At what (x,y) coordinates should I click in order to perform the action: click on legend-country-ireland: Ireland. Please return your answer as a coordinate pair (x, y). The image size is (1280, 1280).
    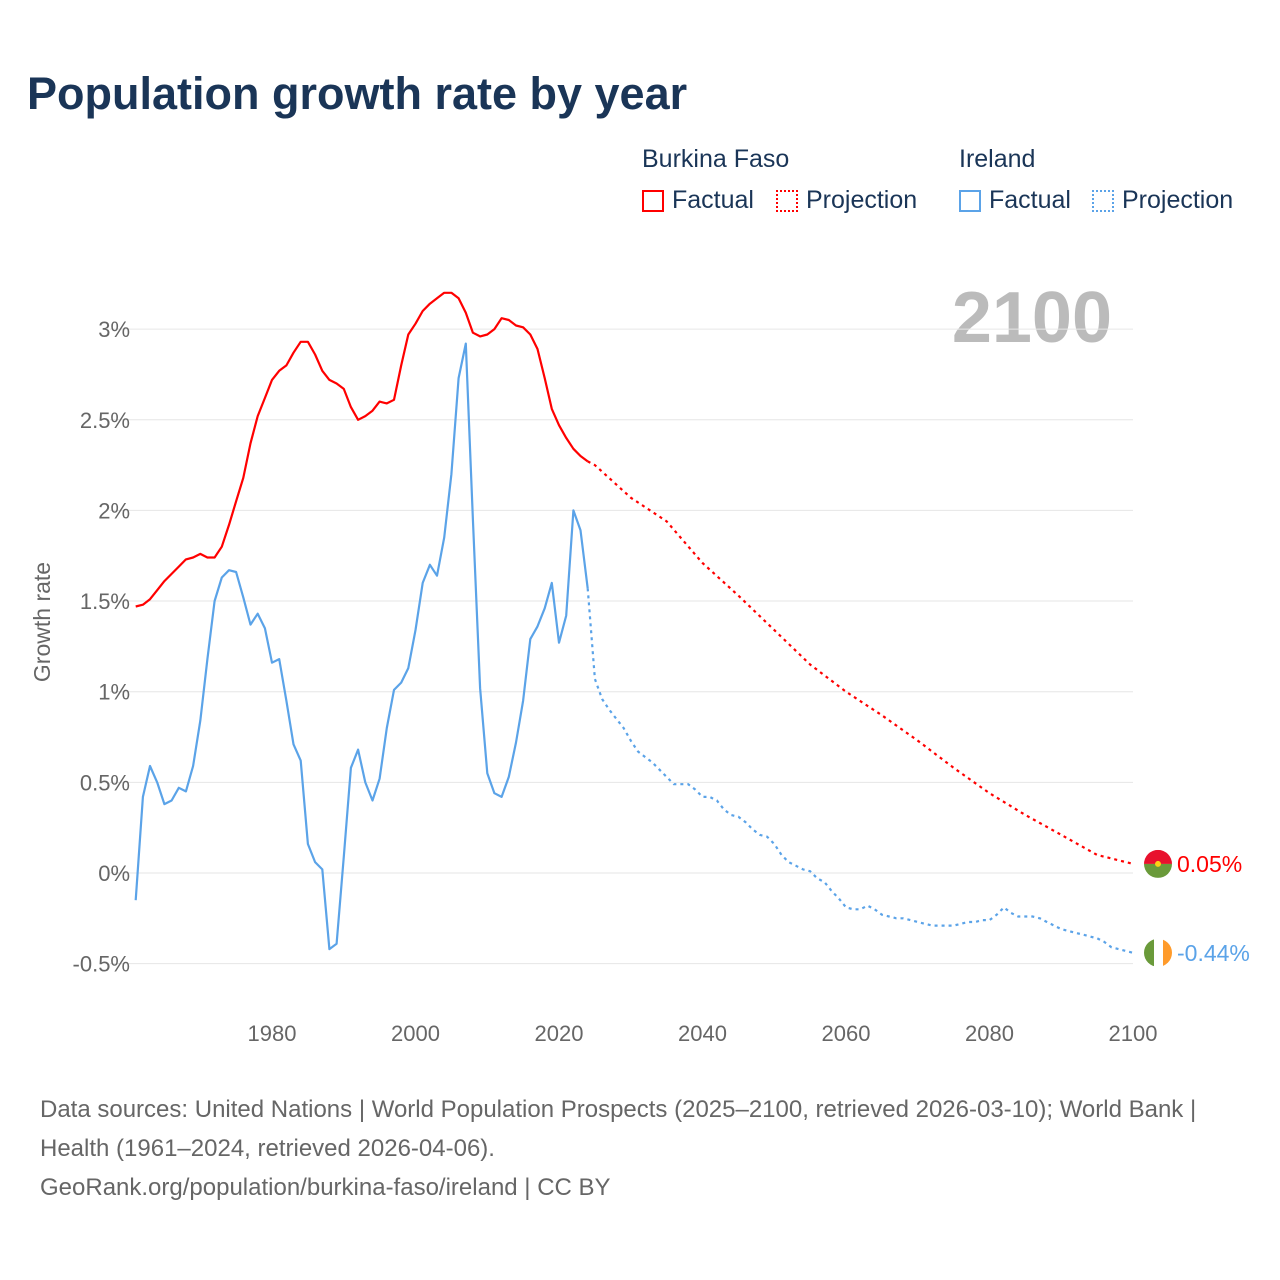
    Looking at the image, I should click on (997, 159).